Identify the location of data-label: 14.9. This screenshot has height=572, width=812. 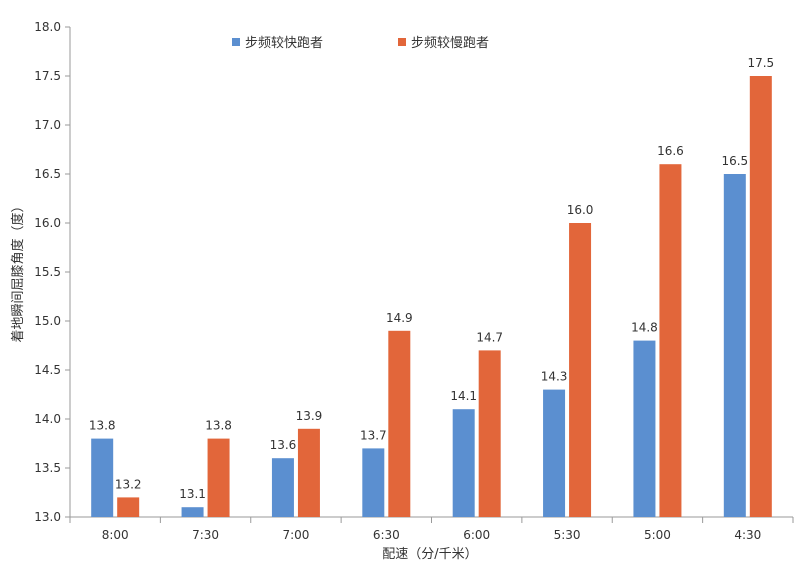
(399, 318).